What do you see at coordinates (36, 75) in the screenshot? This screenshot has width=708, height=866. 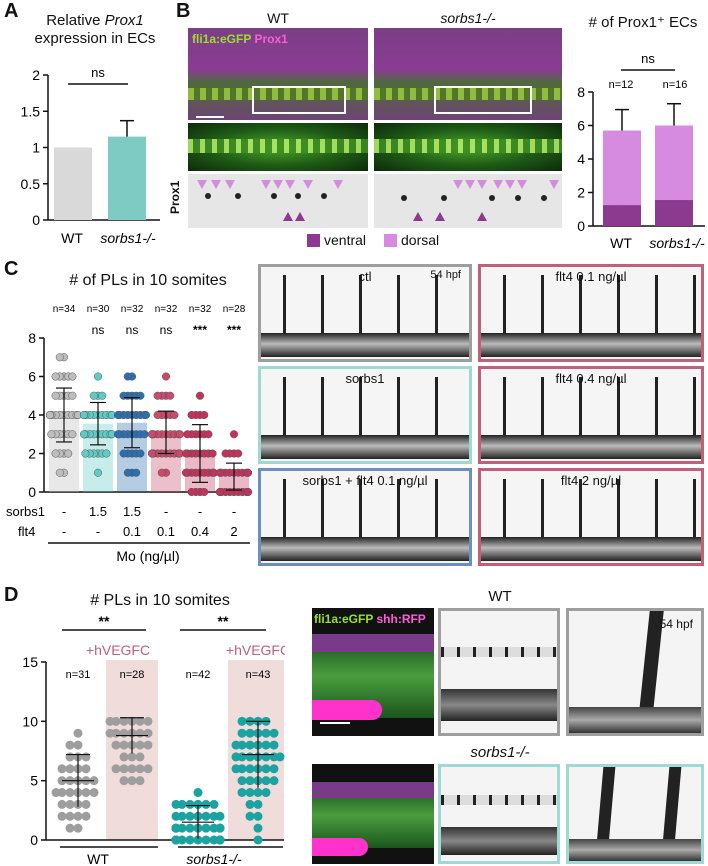 I see `panel-a-y-tick-label: 2` at bounding box center [36, 75].